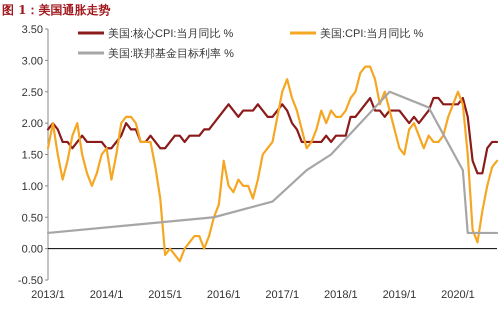 This screenshot has width=500, height=321. Describe the element at coordinates (32, 30) in the screenshot. I see `y-tick-label: 3.50` at that location.